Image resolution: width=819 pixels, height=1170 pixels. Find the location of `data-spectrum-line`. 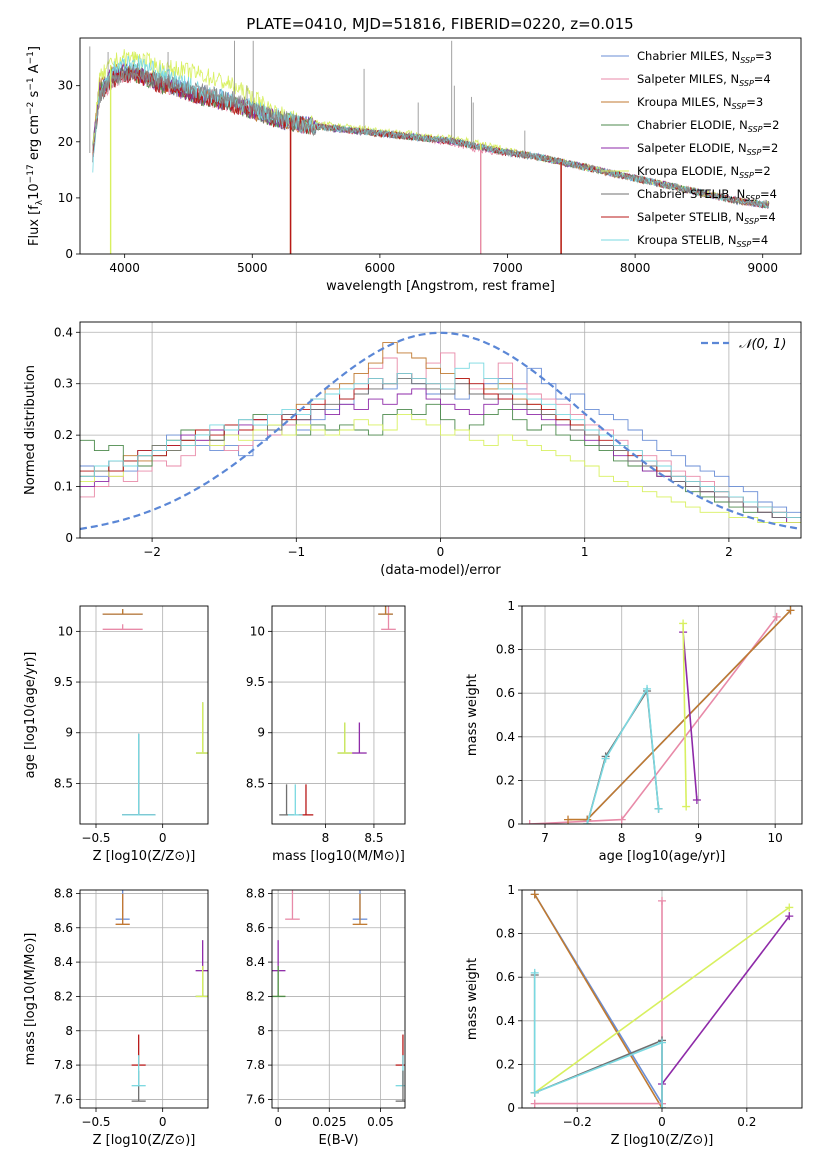

data-spectrum-line is located at coordinates (431, 136).